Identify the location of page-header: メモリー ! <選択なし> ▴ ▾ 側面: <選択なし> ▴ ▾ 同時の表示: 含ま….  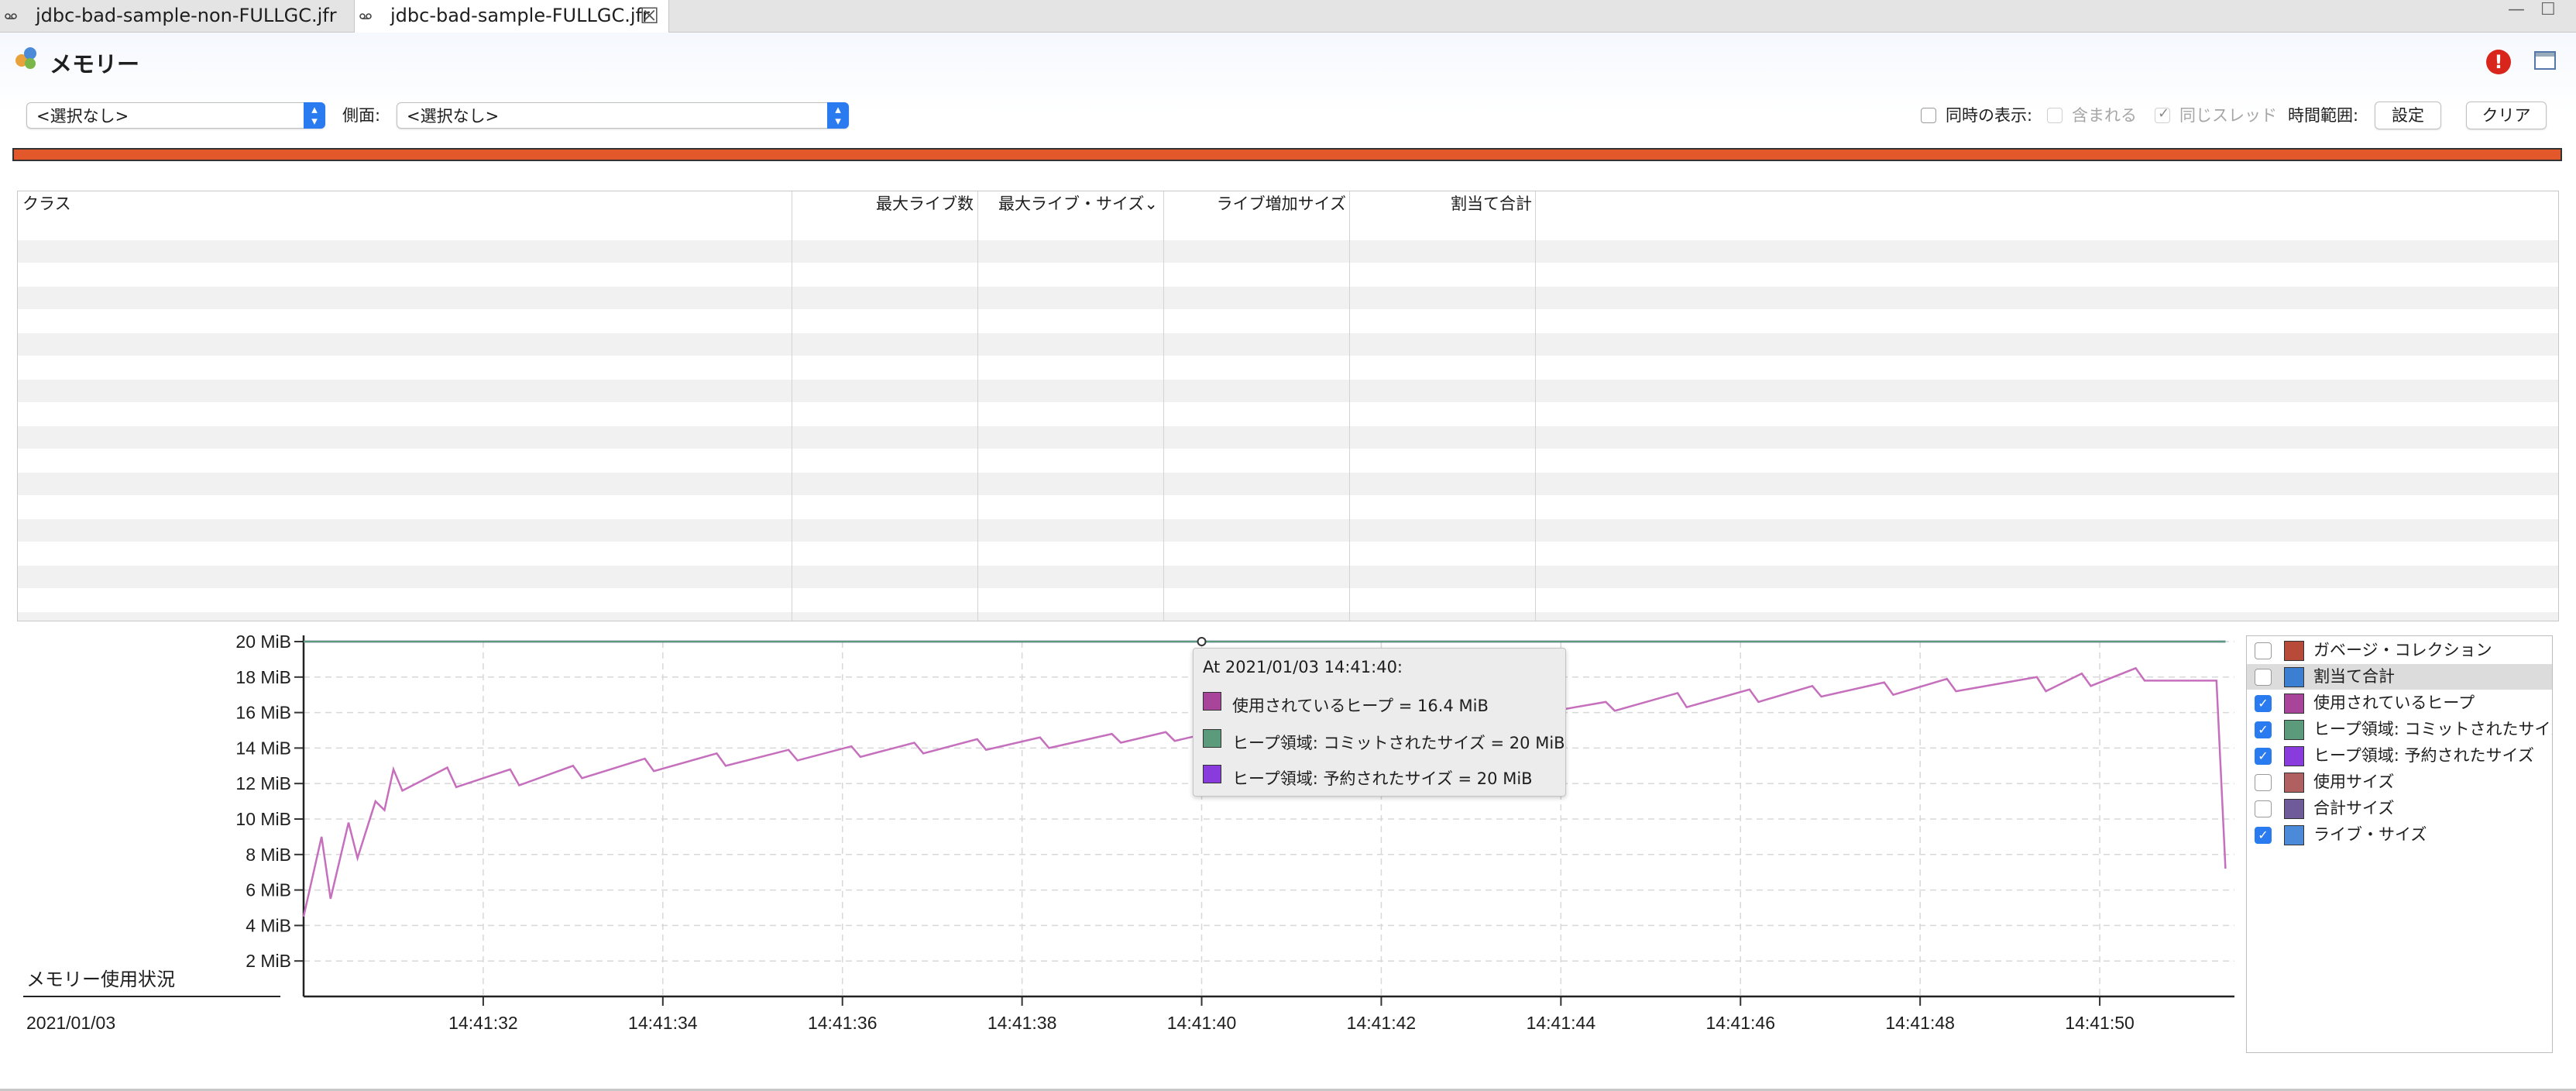
(1288, 101).